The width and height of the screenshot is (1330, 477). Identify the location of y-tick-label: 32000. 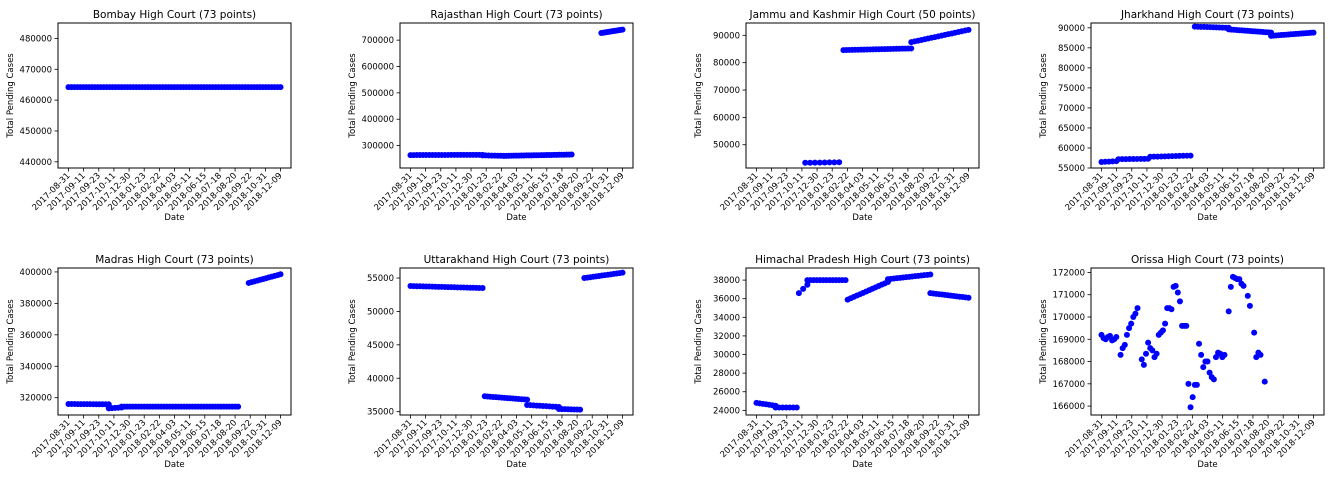
(726, 337).